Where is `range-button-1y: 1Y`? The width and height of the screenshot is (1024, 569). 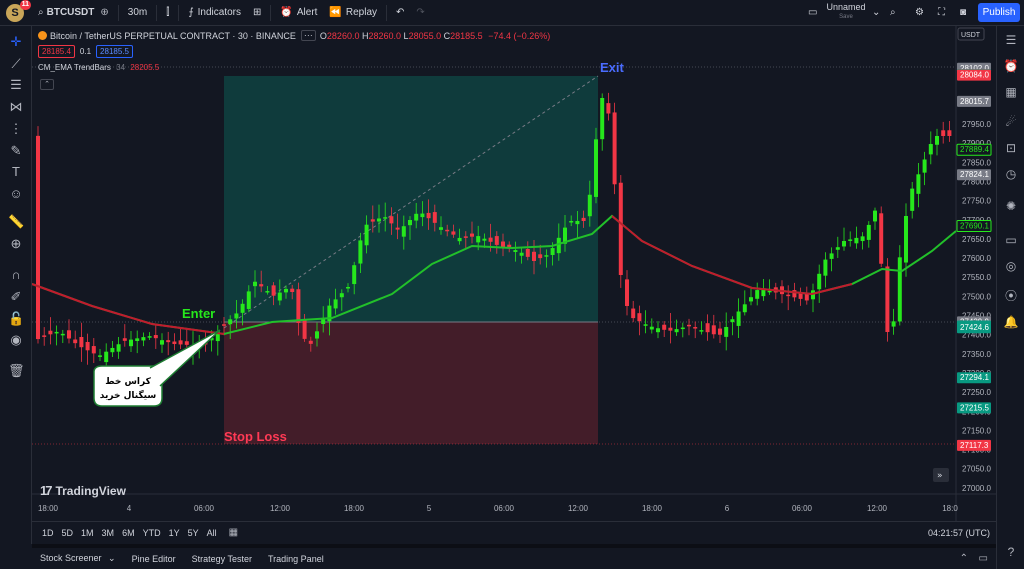
range-button-1y: 1Y is located at coordinates (174, 532).